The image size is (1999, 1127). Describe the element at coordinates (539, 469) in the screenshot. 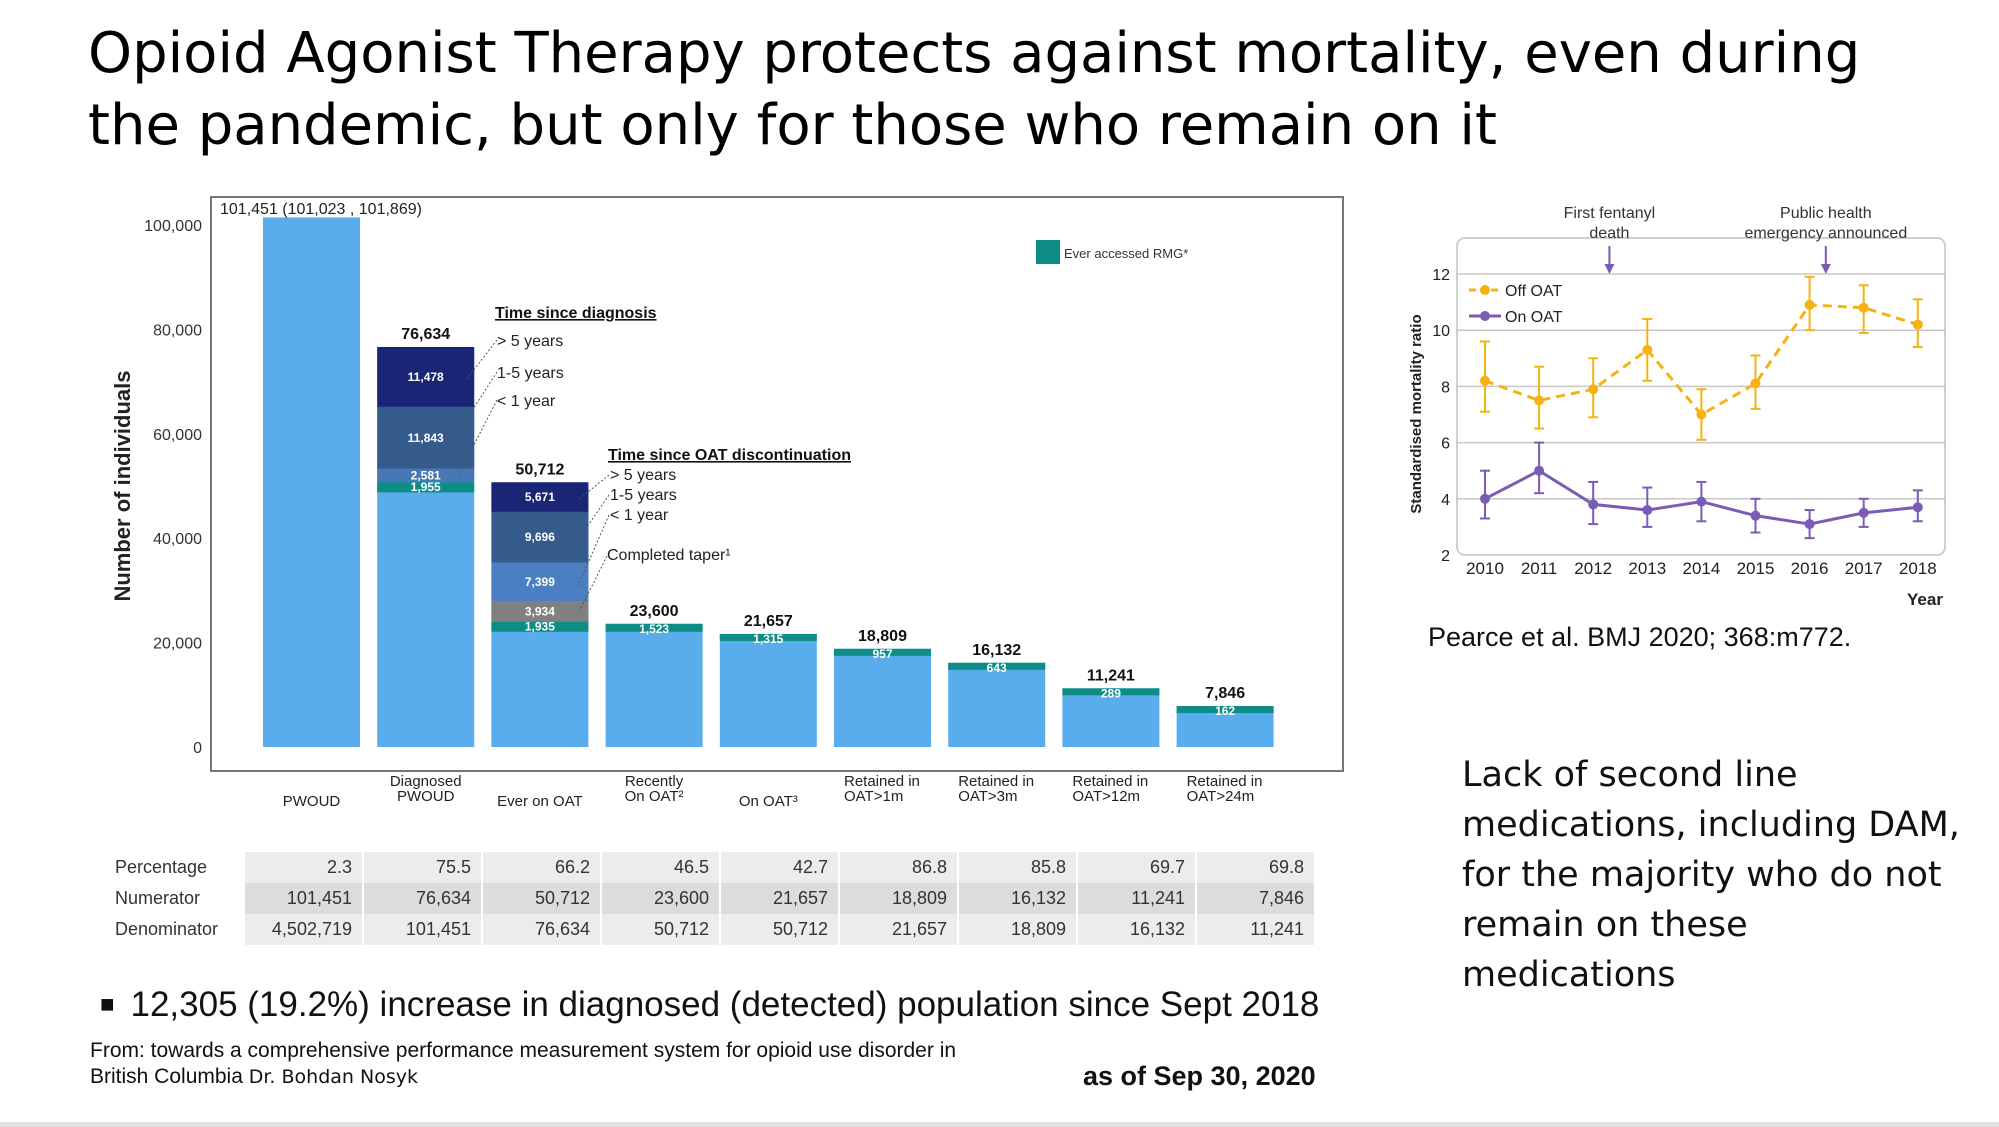

I see `total-label: 50,712` at that location.